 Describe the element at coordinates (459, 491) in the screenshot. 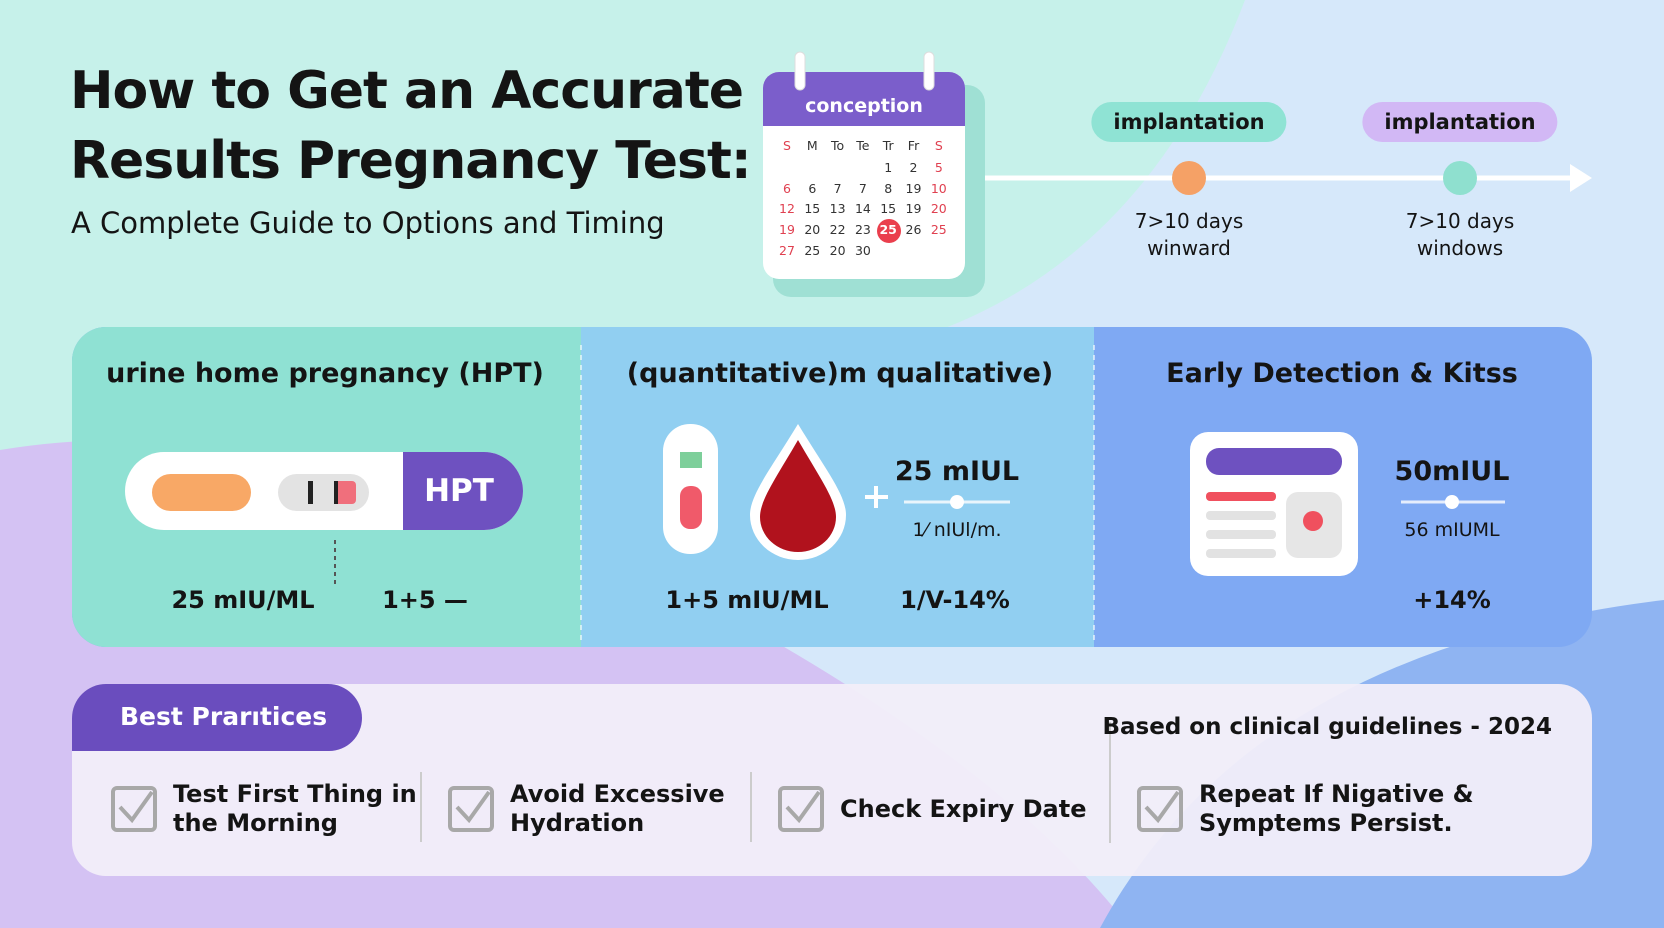

I see `strip-label: HPT` at that location.